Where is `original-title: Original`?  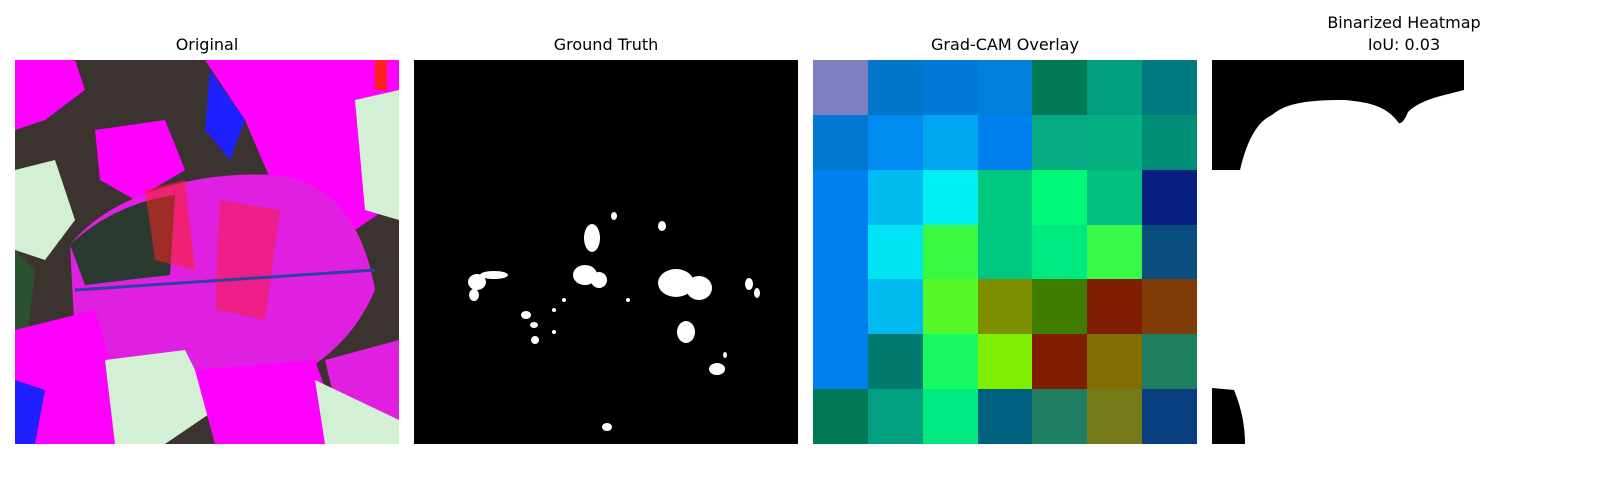
original-title: Original is located at coordinates (207, 44).